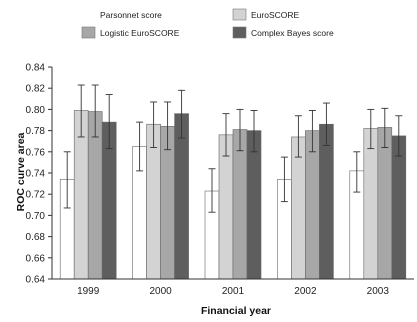 The height and width of the screenshot is (322, 417). What do you see at coordinates (292, 33) in the screenshot?
I see `legend-label-4: Complex Bayes score` at bounding box center [292, 33].